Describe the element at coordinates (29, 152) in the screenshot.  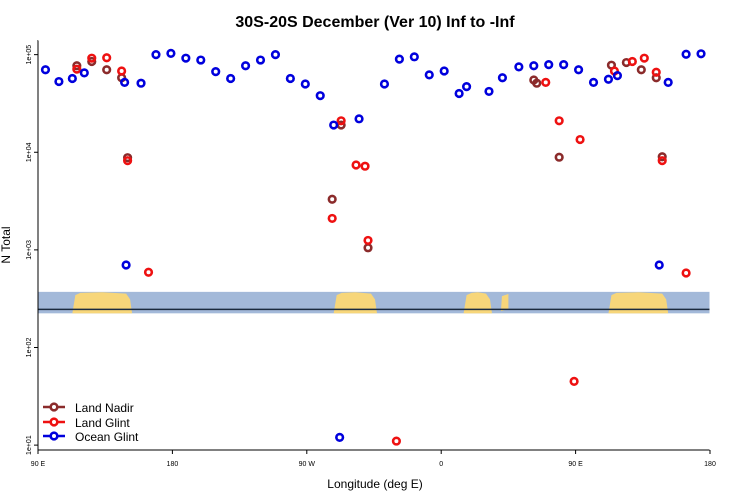
I see `y-tick-label: 1e+04` at that location.